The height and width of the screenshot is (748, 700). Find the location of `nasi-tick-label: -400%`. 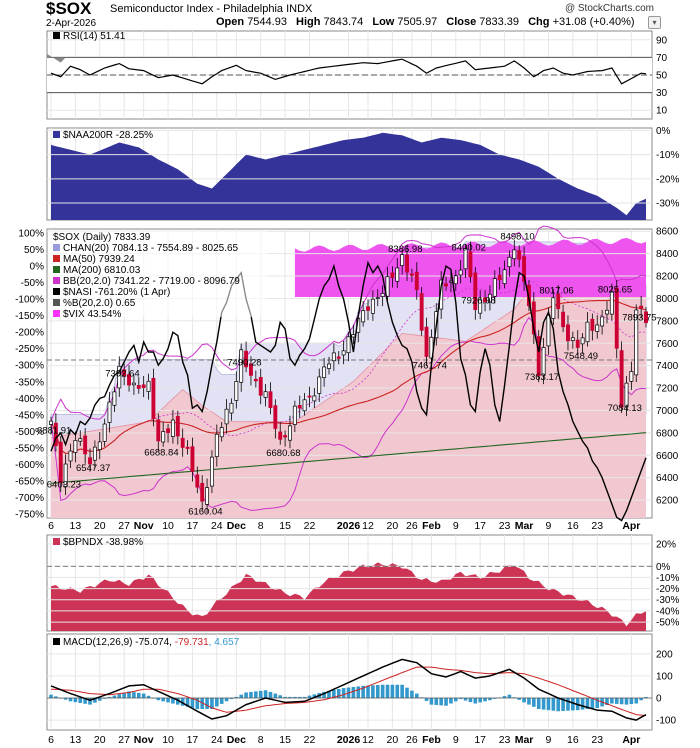

nasi-tick-label: -400% is located at coordinates (29, 399).